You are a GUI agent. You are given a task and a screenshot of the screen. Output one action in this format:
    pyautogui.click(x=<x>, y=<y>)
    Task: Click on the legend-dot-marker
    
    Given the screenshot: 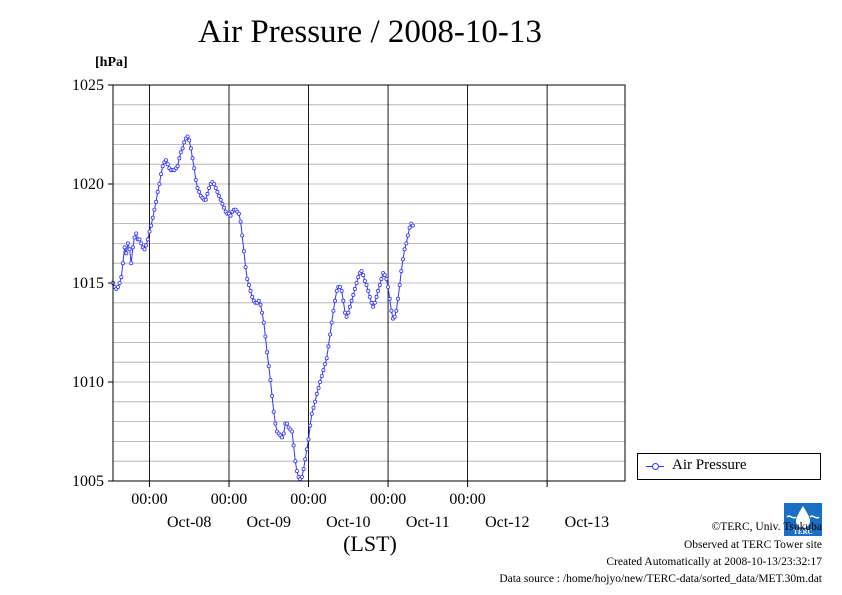 What is the action you would take?
    pyautogui.click(x=655, y=466)
    